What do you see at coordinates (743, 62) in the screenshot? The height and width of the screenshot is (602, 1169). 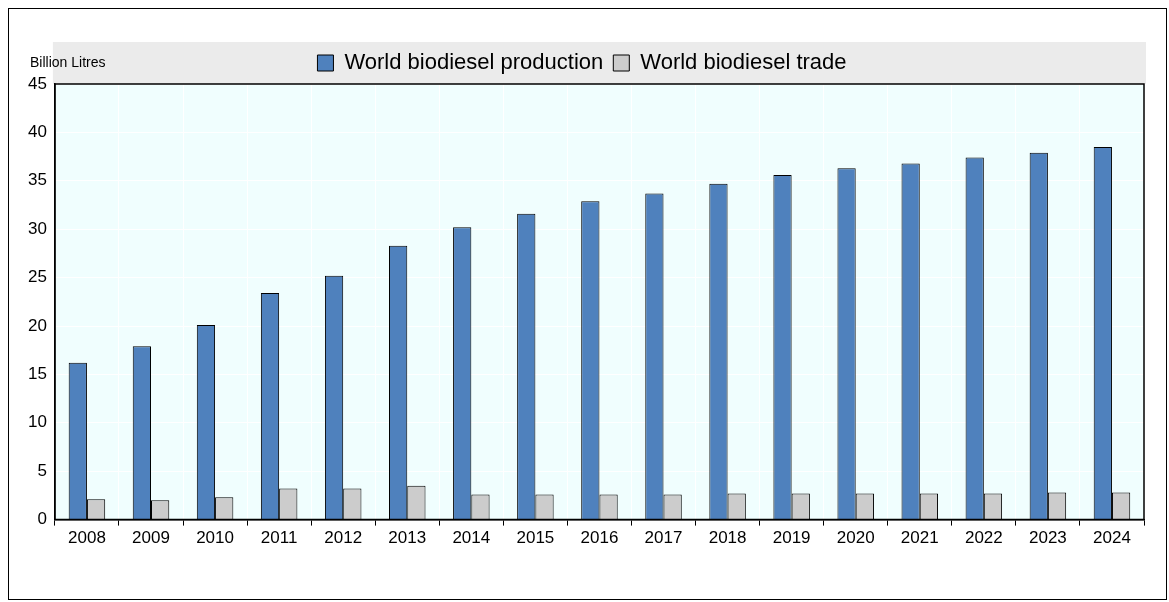 I see `legend-label: World biodiesel trade` at bounding box center [743, 62].